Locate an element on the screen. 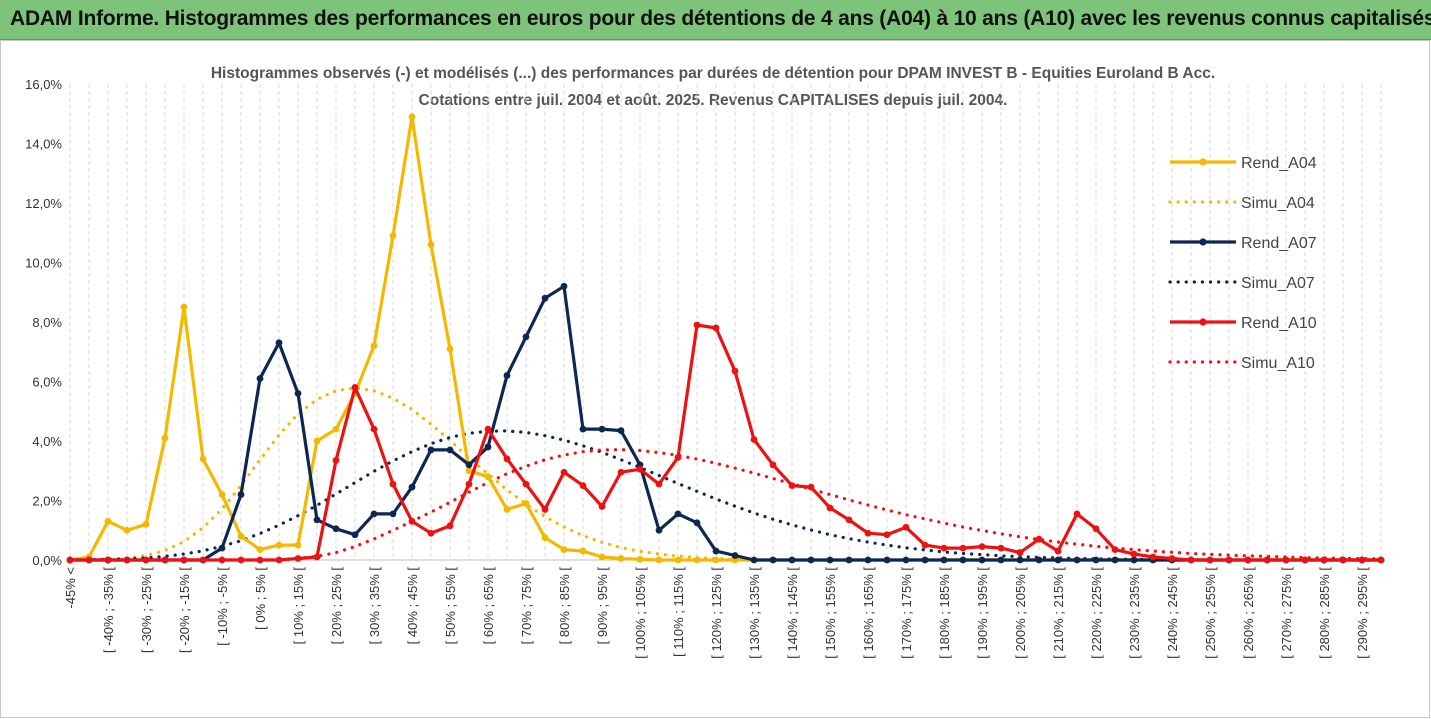 The height and width of the screenshot is (719, 1431). x-tick-label: [ 50% ; 55% [ is located at coordinates (450, 606).